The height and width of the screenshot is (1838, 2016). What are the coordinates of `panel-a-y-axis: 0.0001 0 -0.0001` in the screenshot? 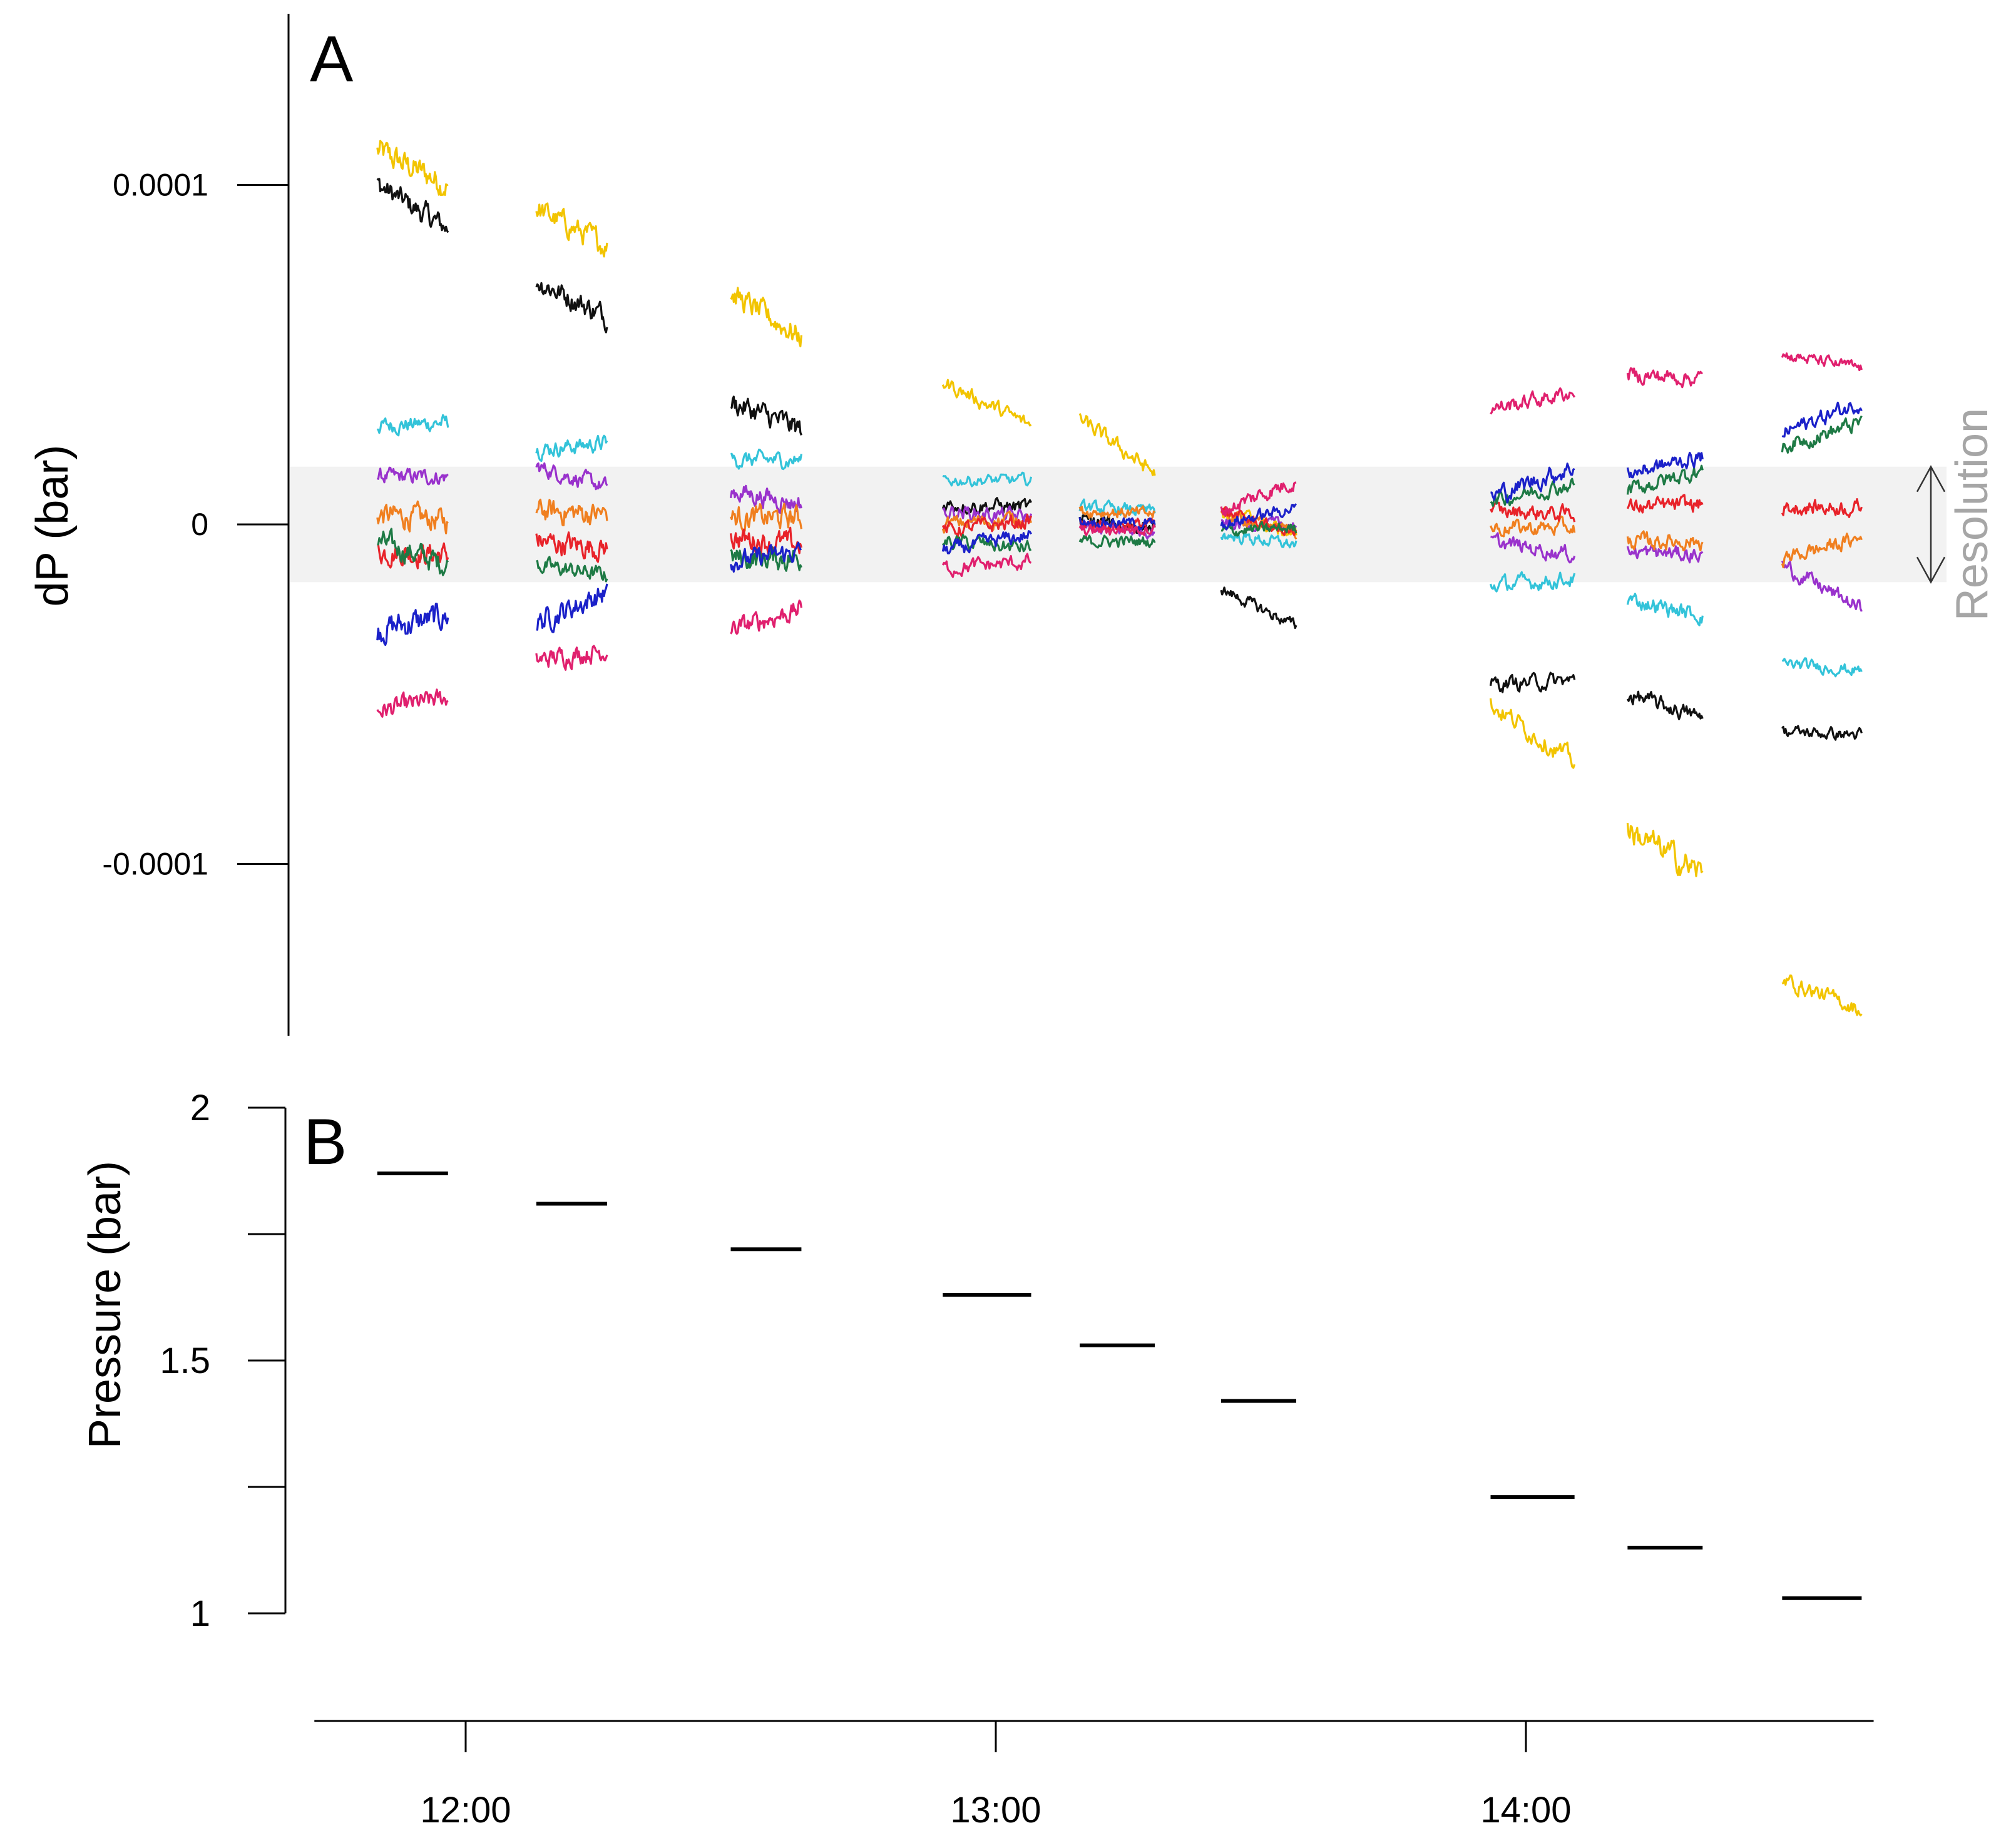 It's located at (196, 525).